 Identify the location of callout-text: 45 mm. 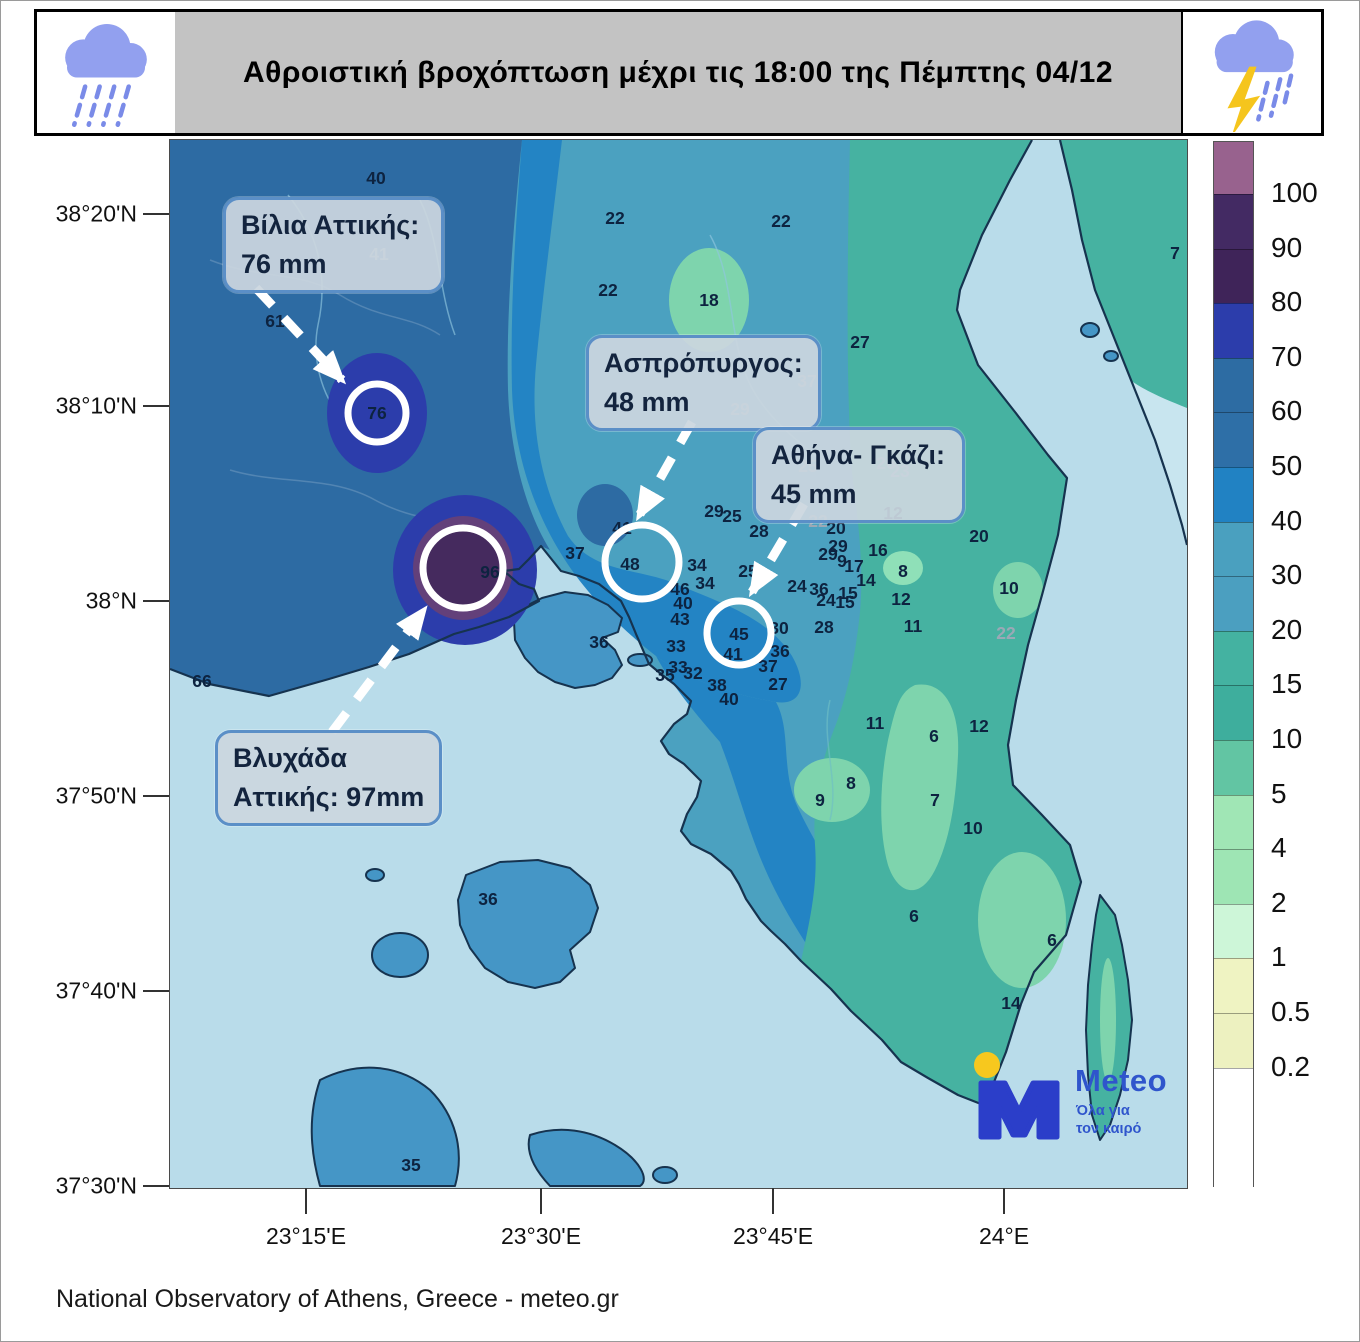
(814, 494).